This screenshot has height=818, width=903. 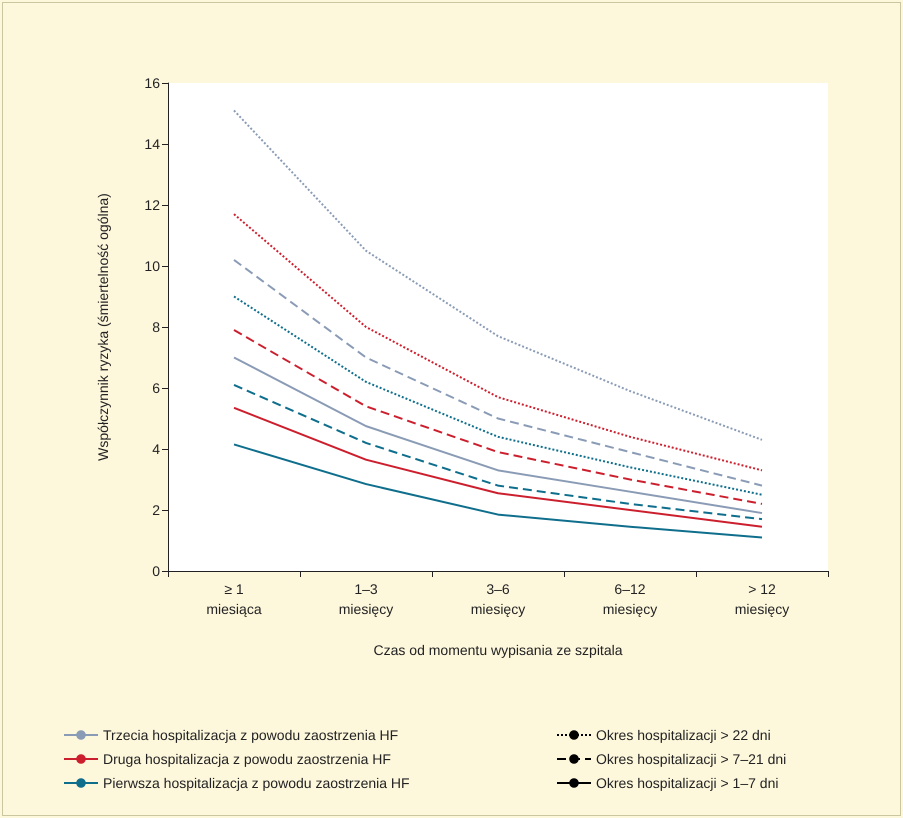 What do you see at coordinates (630, 599) in the screenshot?
I see `x-tick-label: 6–12 miesięcy` at bounding box center [630, 599].